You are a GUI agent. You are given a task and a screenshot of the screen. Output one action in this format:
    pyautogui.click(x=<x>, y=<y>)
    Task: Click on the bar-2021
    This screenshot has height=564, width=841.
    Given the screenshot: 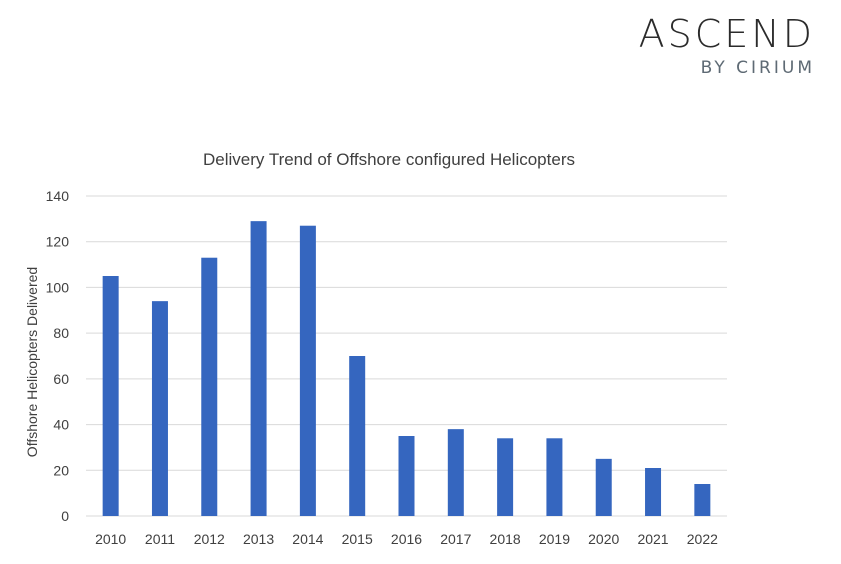 What is the action you would take?
    pyautogui.click(x=653, y=492)
    